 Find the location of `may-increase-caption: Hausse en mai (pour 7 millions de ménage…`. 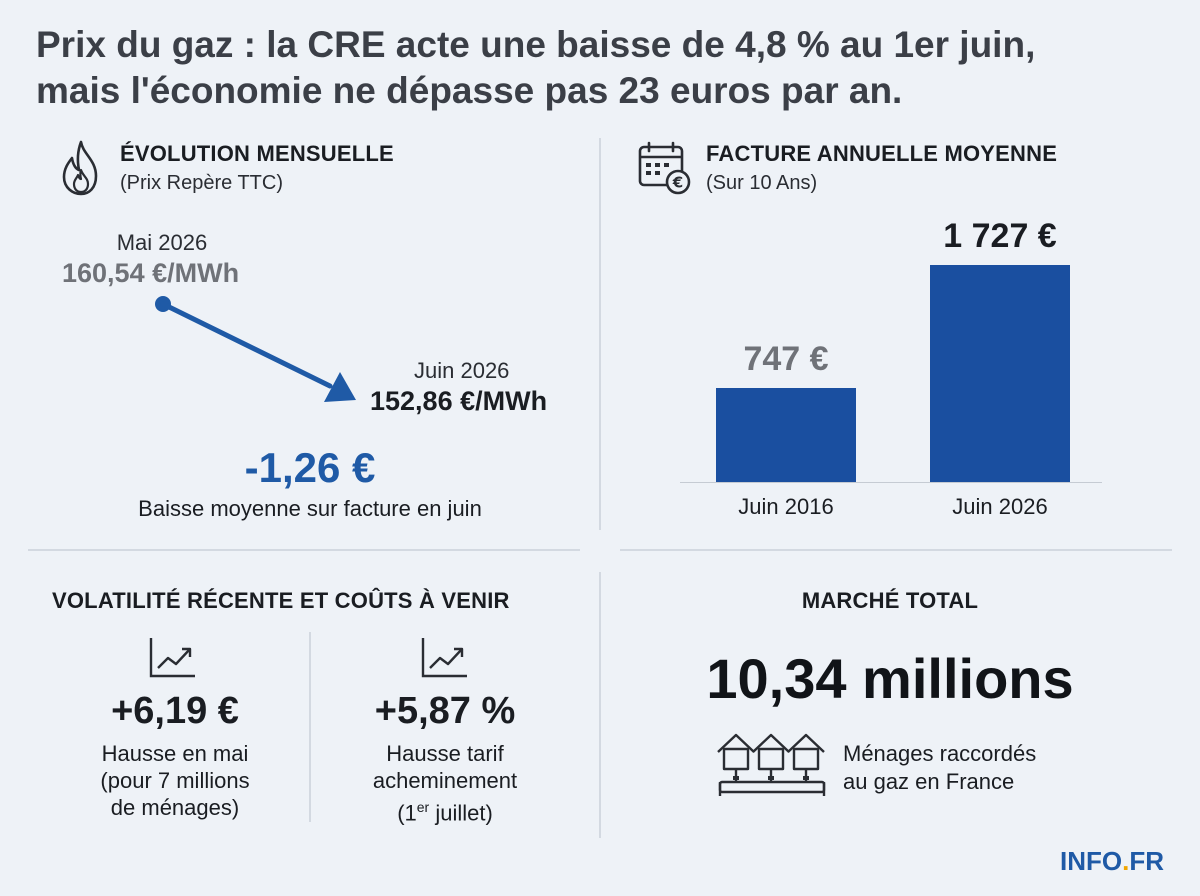

may-increase-caption: Hausse en mai (pour 7 millions de ménage… is located at coordinates (175, 780).